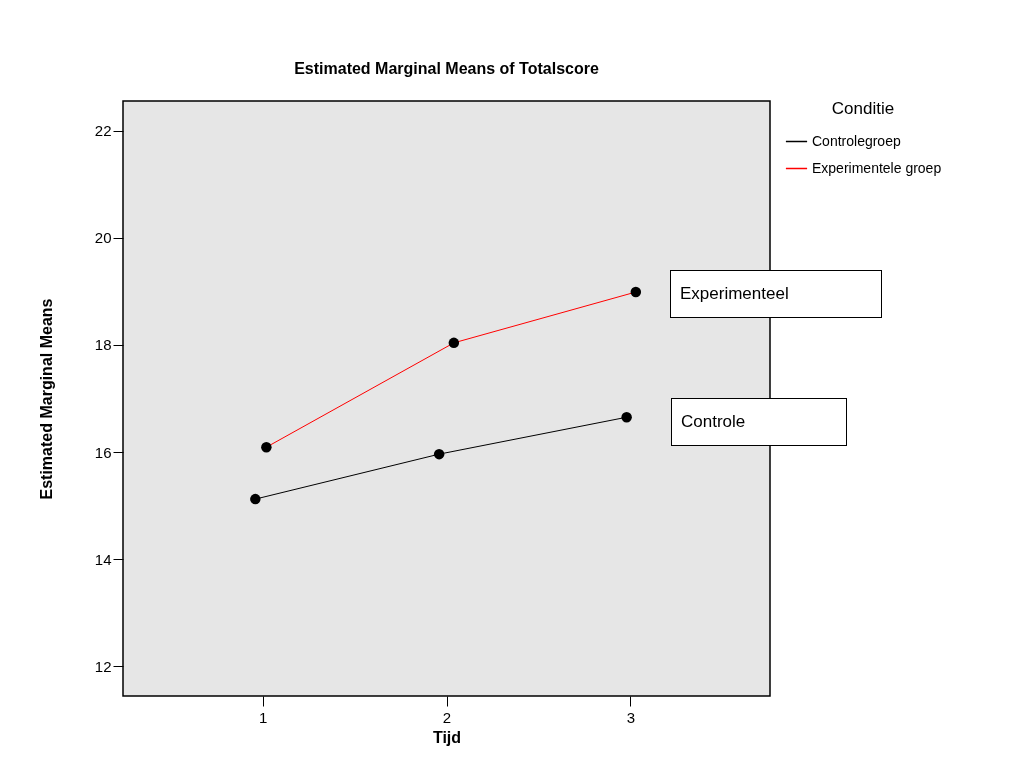 Image resolution: width=1023 pixels, height=783 pixels. I want to click on x-tick-label: 2, so click(447, 717).